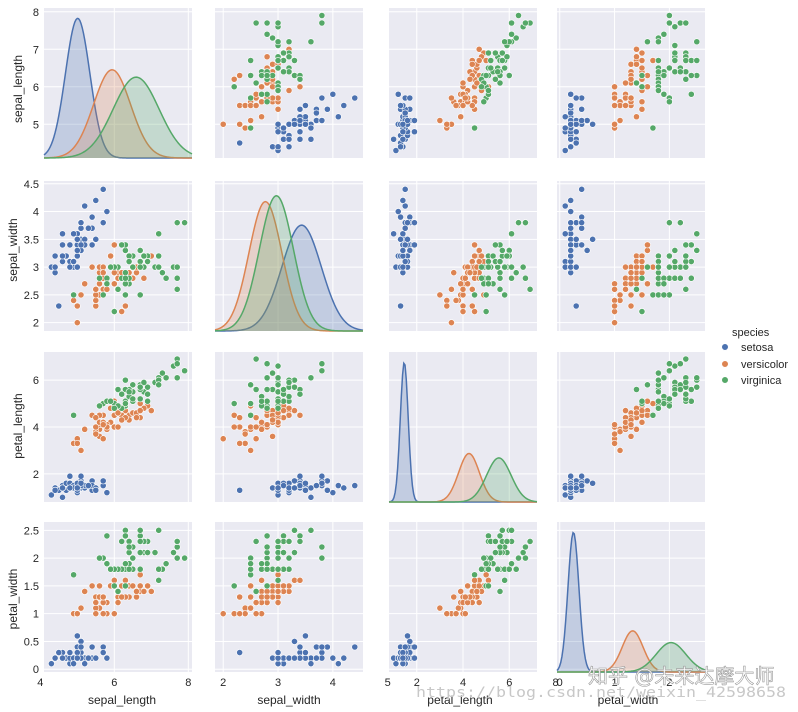  Describe the element at coordinates (669, 683) in the screenshot. I see `xtick-petal_width: 2` at that location.